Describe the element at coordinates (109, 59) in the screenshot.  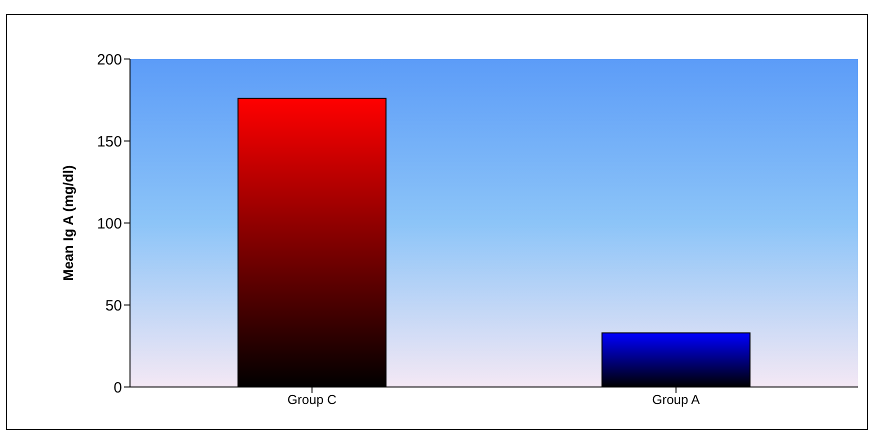
I see `y-tick-label: 200` at that location.